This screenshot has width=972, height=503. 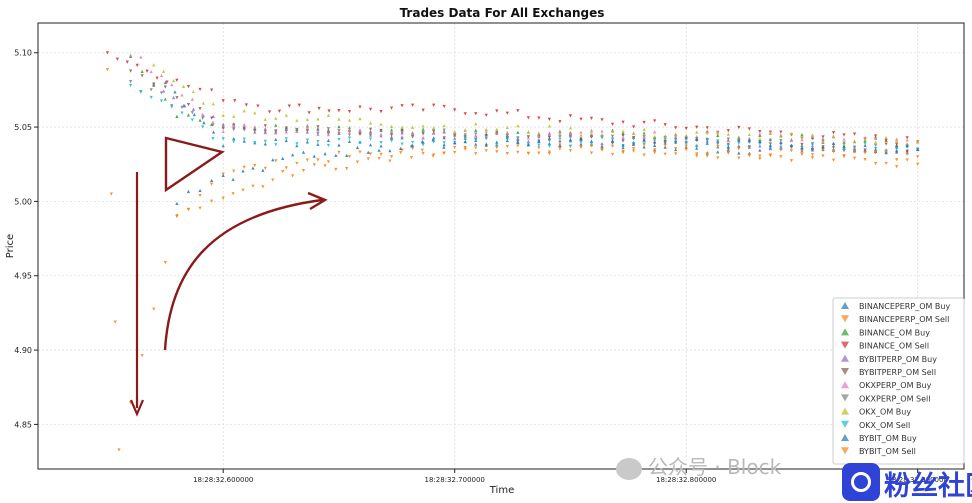 I want to click on legend-label: BYBIT_OM Sell, so click(x=887, y=451).